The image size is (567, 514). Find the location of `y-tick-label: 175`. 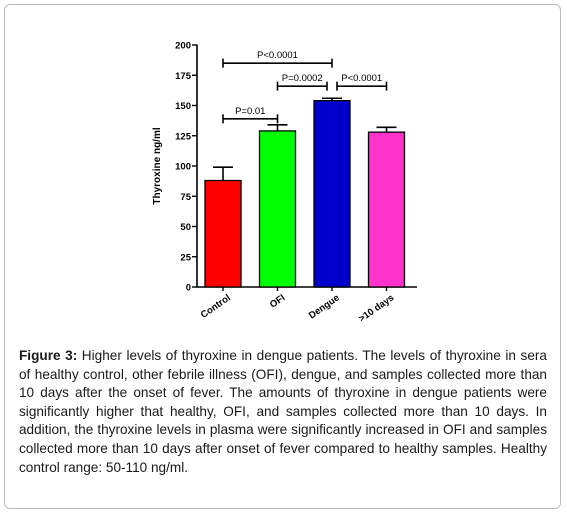

y-tick-label: 175 is located at coordinates (183, 76).